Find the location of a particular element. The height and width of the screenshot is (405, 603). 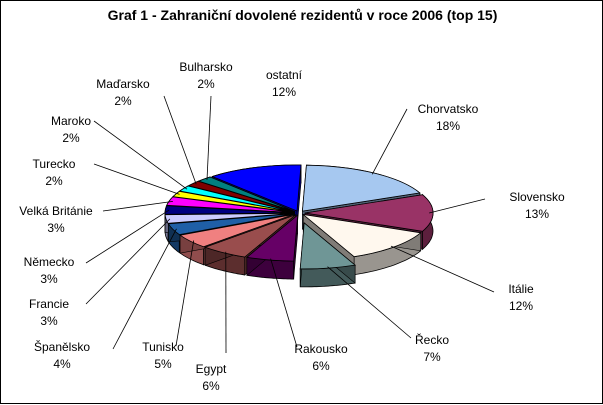

slice-value-label-10: 3% is located at coordinates (56, 228).